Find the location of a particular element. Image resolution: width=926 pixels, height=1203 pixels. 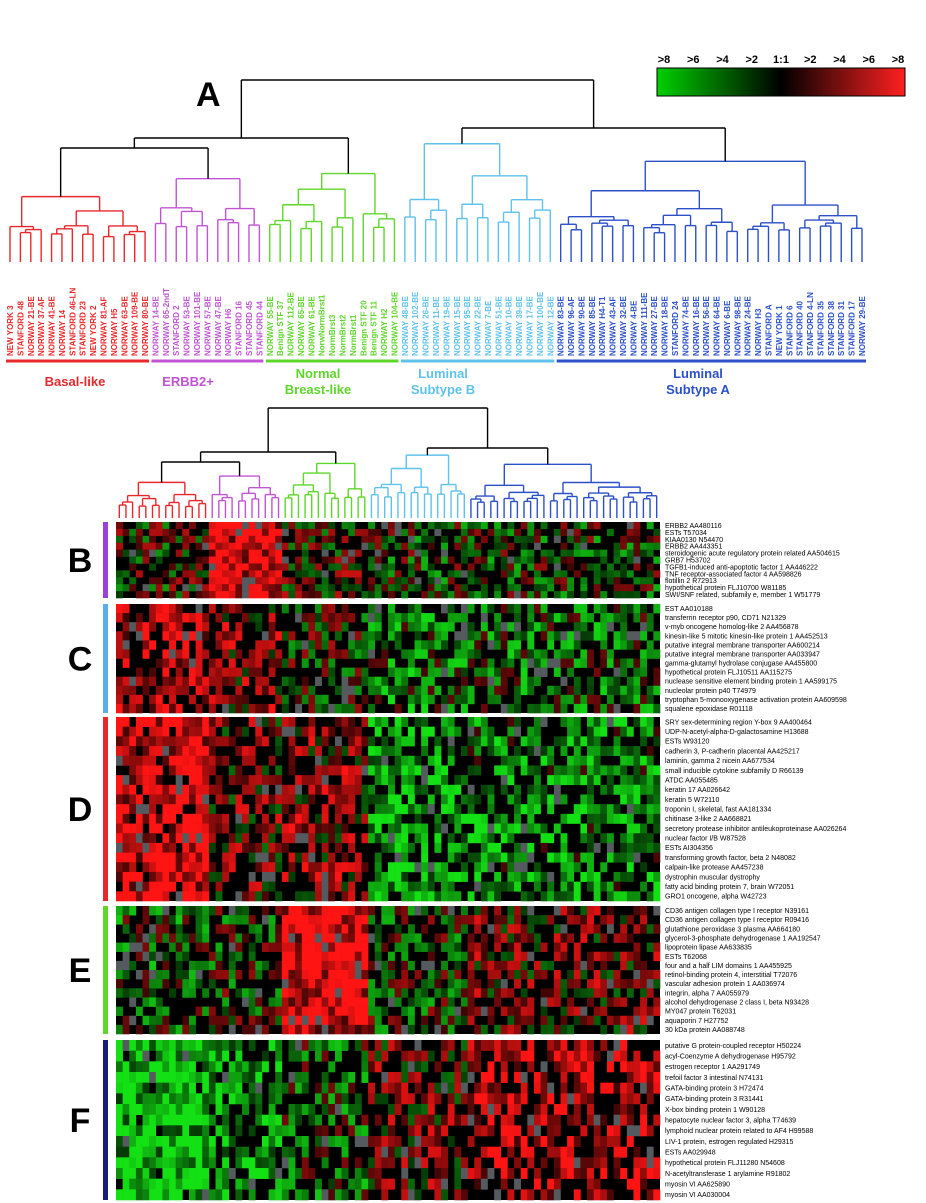

cluster-letter: E is located at coordinates (80, 971).